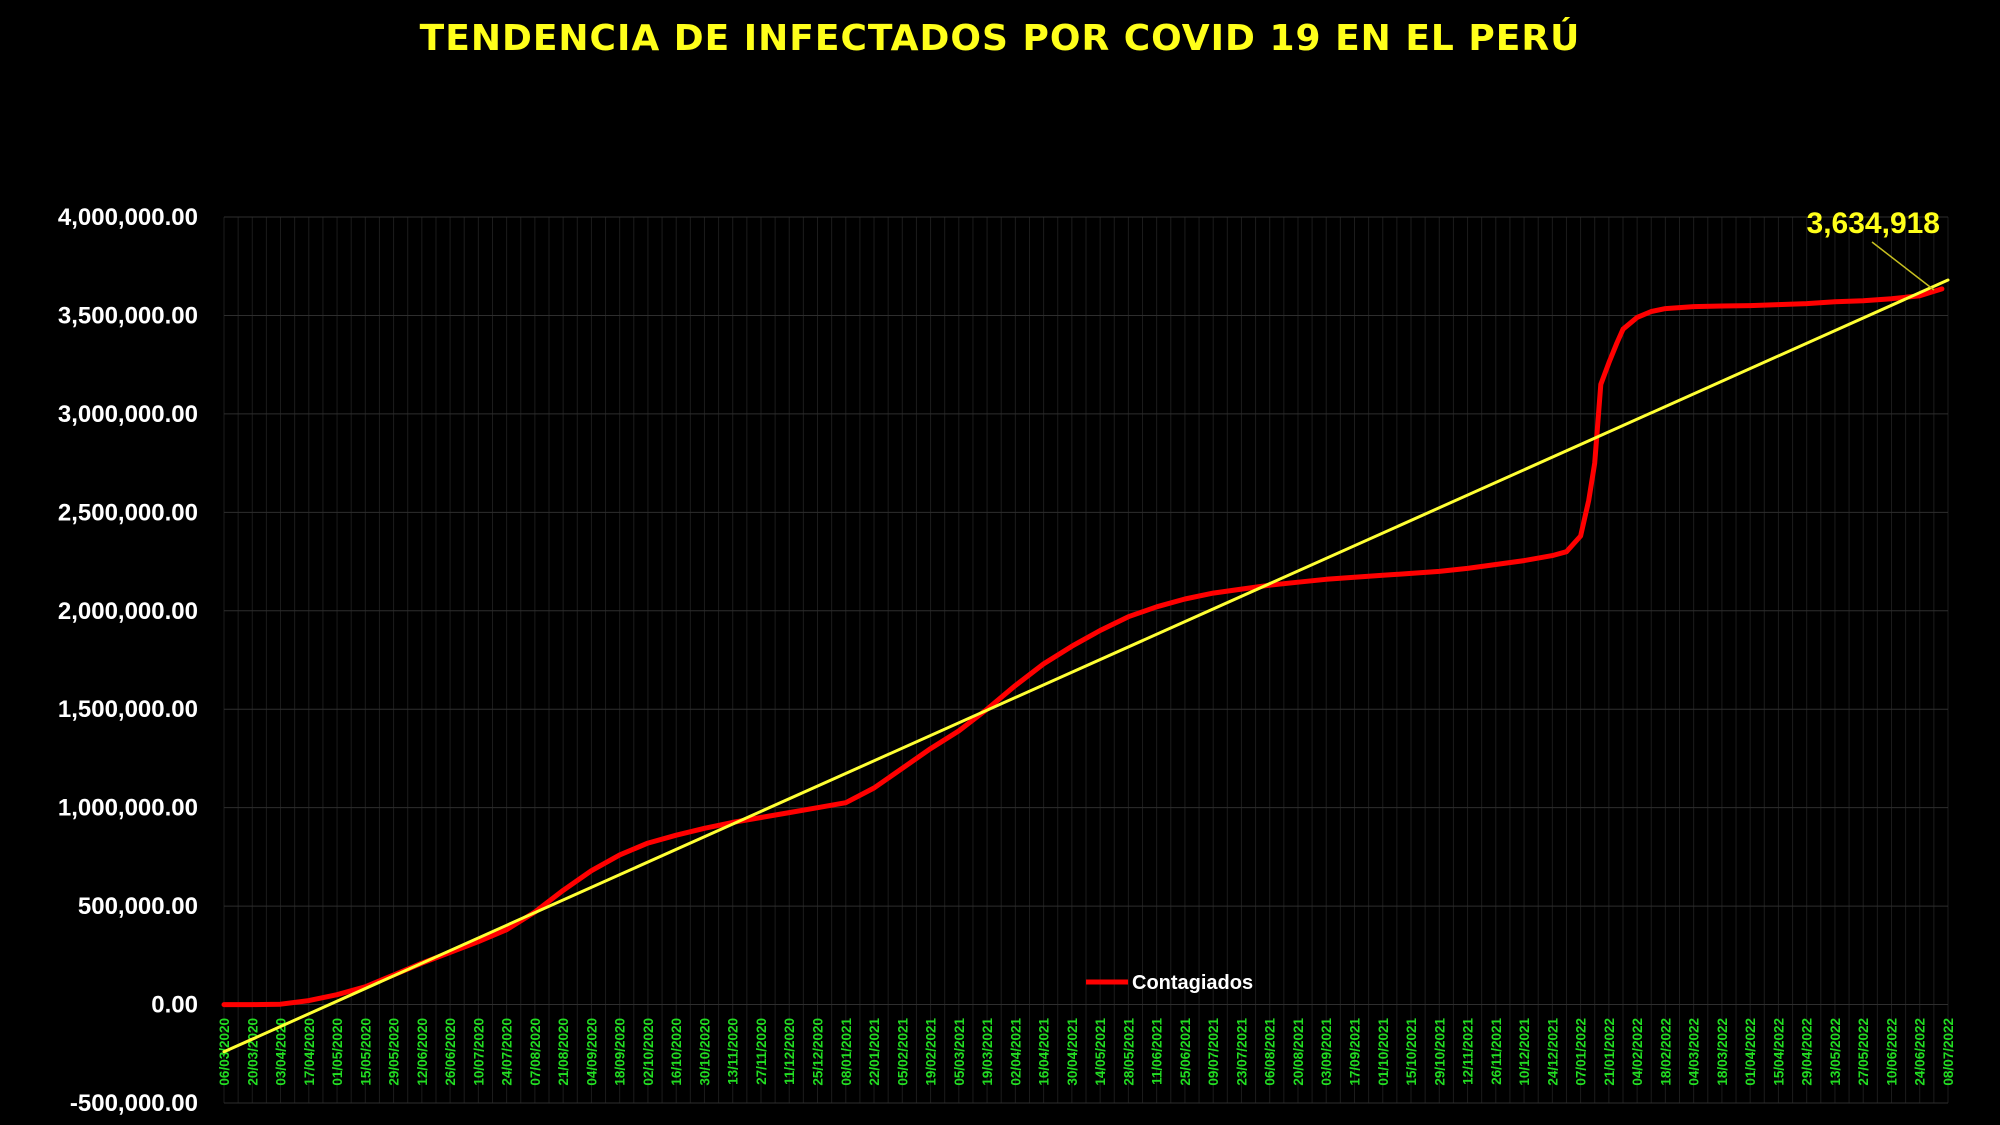 The image size is (2000, 1125). Describe the element at coordinates (620, 1052) in the screenshot. I see `x-tick-label: 18/09/2020` at that location.